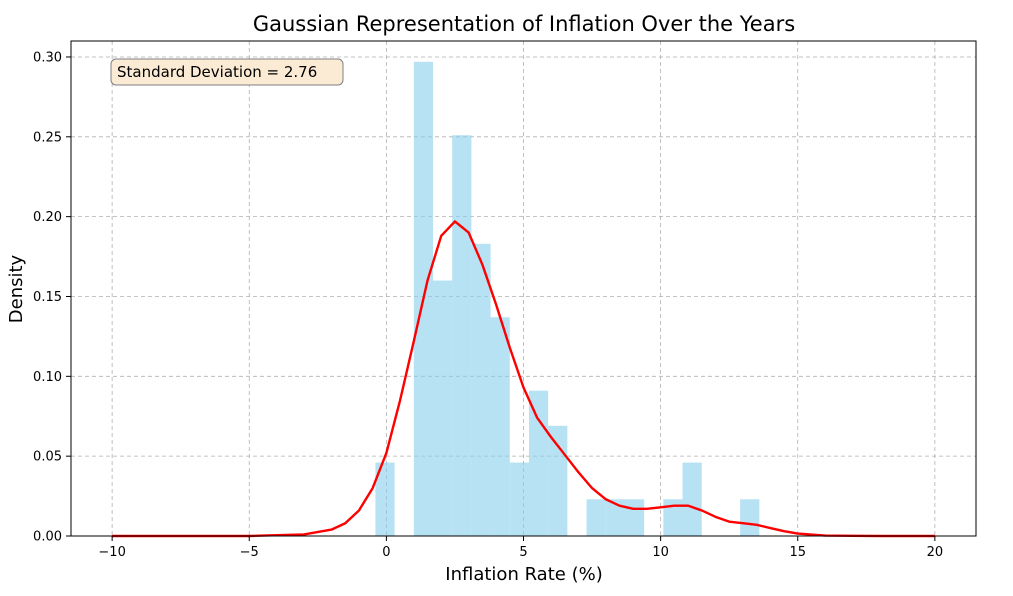  Describe the element at coordinates (47, 537) in the screenshot. I see `y-tick-label-0: 0.00` at that location.